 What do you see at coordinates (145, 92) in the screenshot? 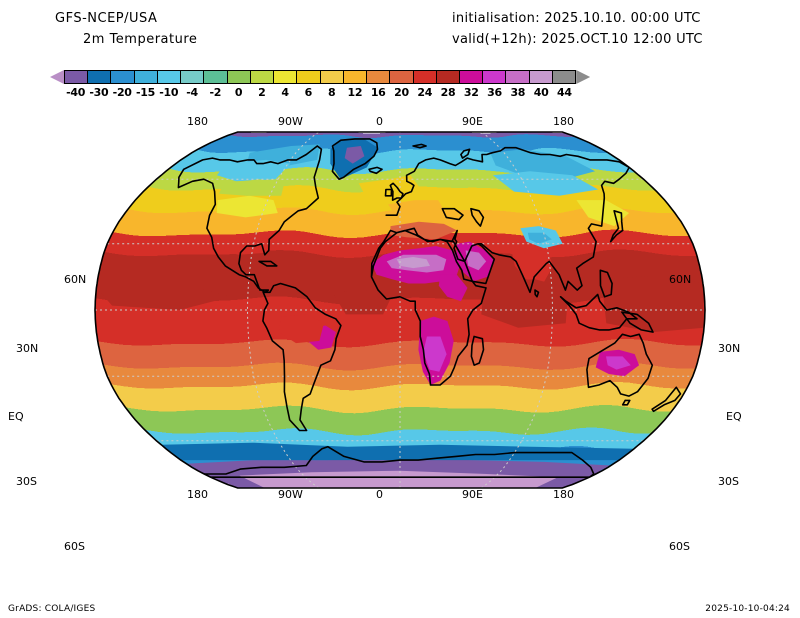
I see `colorbar-tick: -15` at bounding box center [145, 92].